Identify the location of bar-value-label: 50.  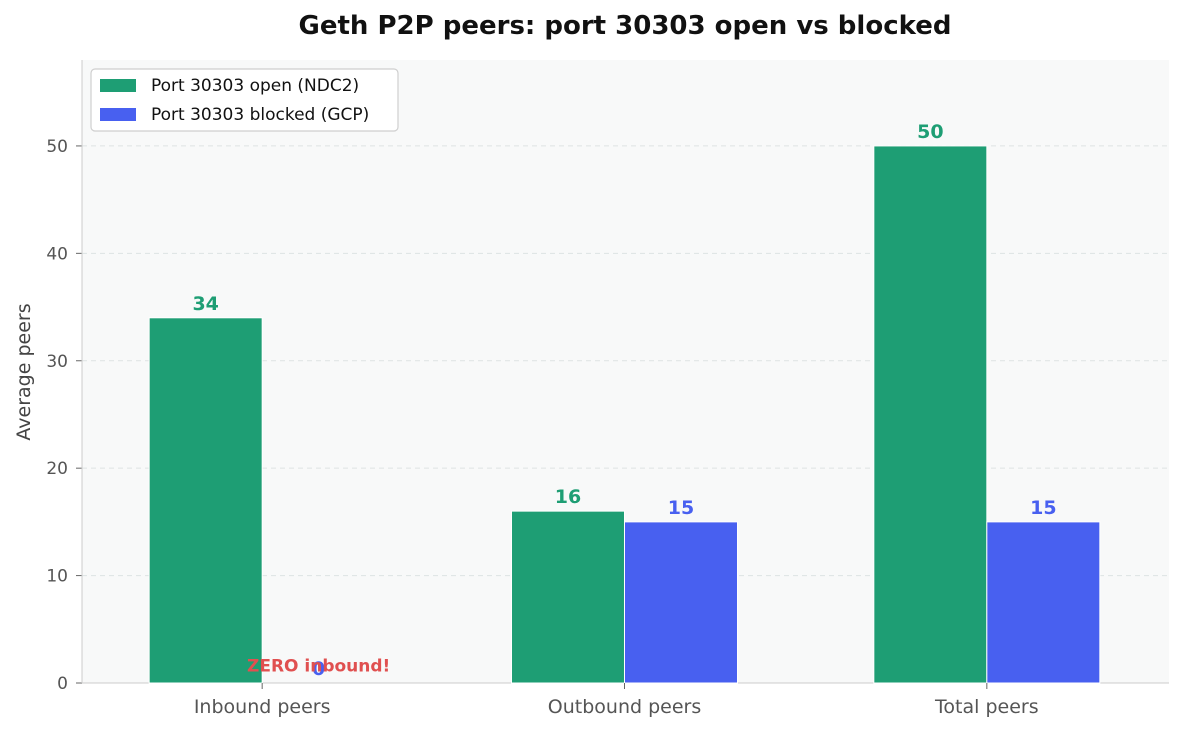
(930, 132).